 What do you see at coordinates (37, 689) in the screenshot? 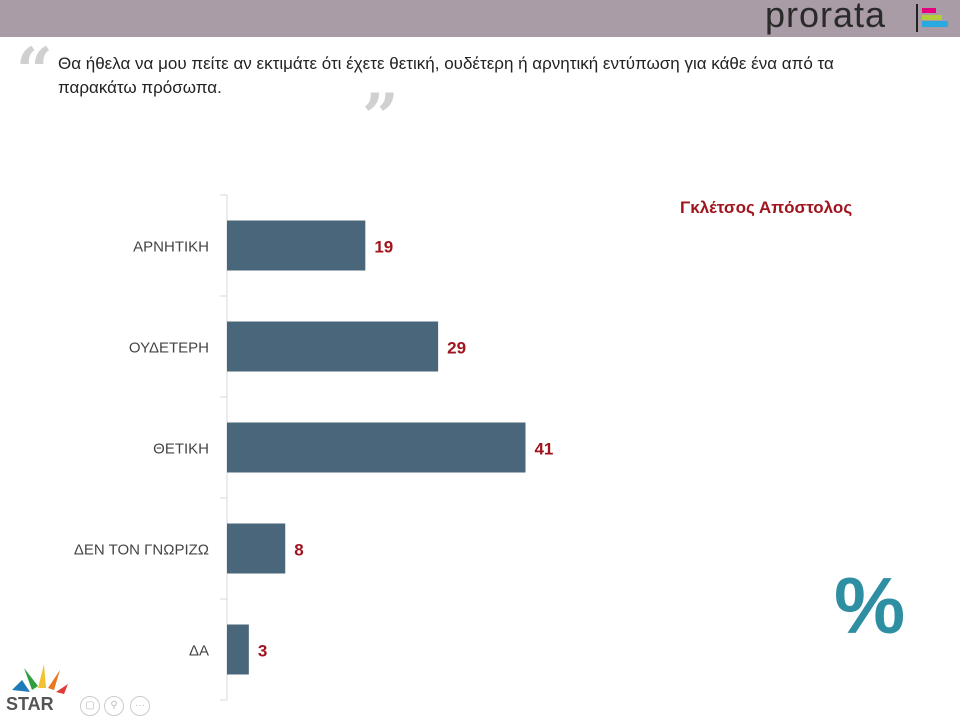
I see `star-logo: STAR` at bounding box center [37, 689].